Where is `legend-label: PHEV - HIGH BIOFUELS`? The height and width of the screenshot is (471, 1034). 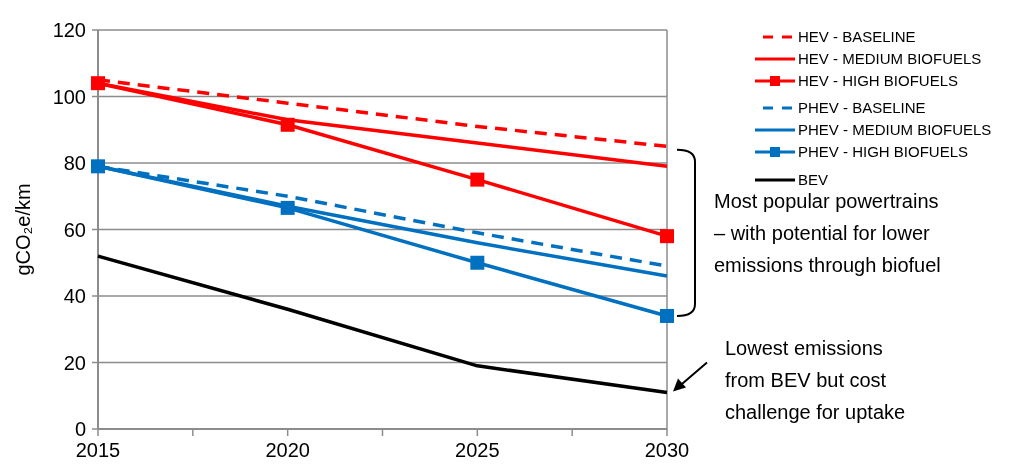
legend-label: PHEV - HIGH BIOFUELS is located at coordinates (883, 152).